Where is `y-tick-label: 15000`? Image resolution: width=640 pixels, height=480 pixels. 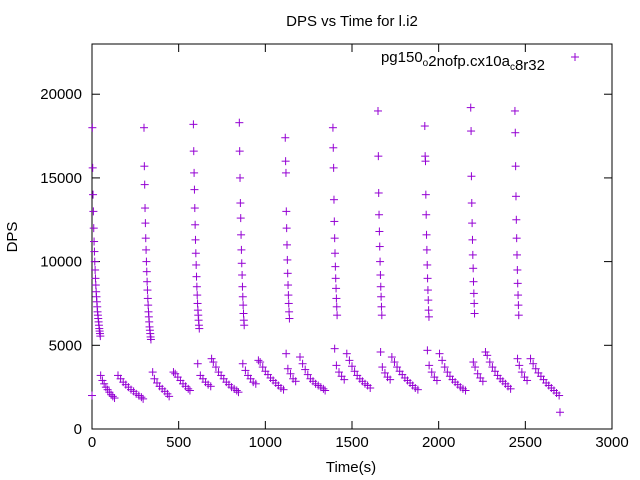 y-tick-label: 15000 is located at coordinates (61, 178).